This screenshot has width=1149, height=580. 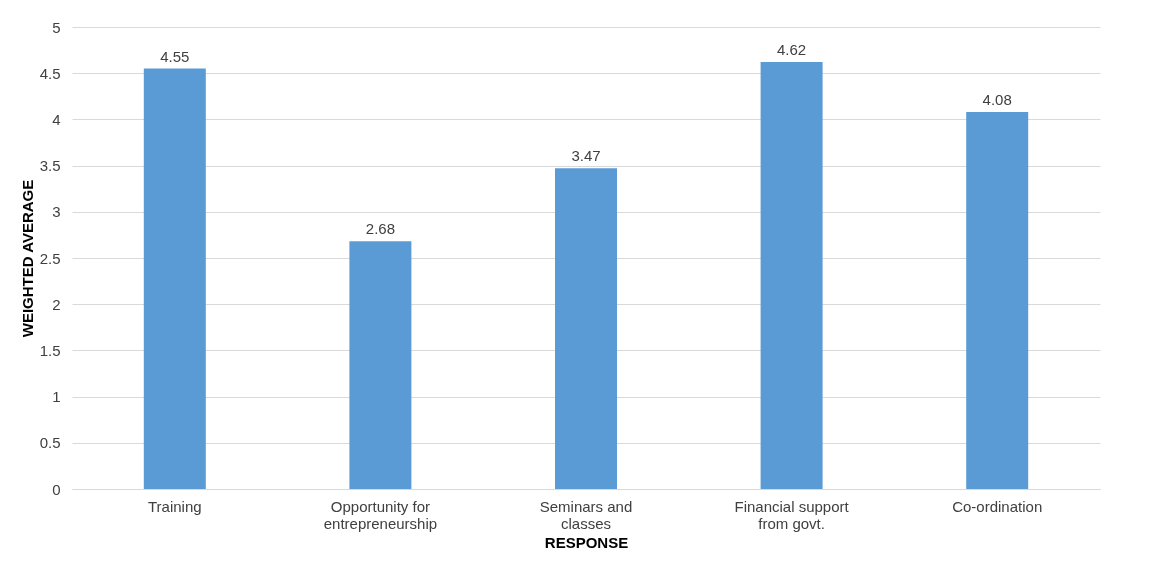 I want to click on data-label: 4.08, so click(x=997, y=100).